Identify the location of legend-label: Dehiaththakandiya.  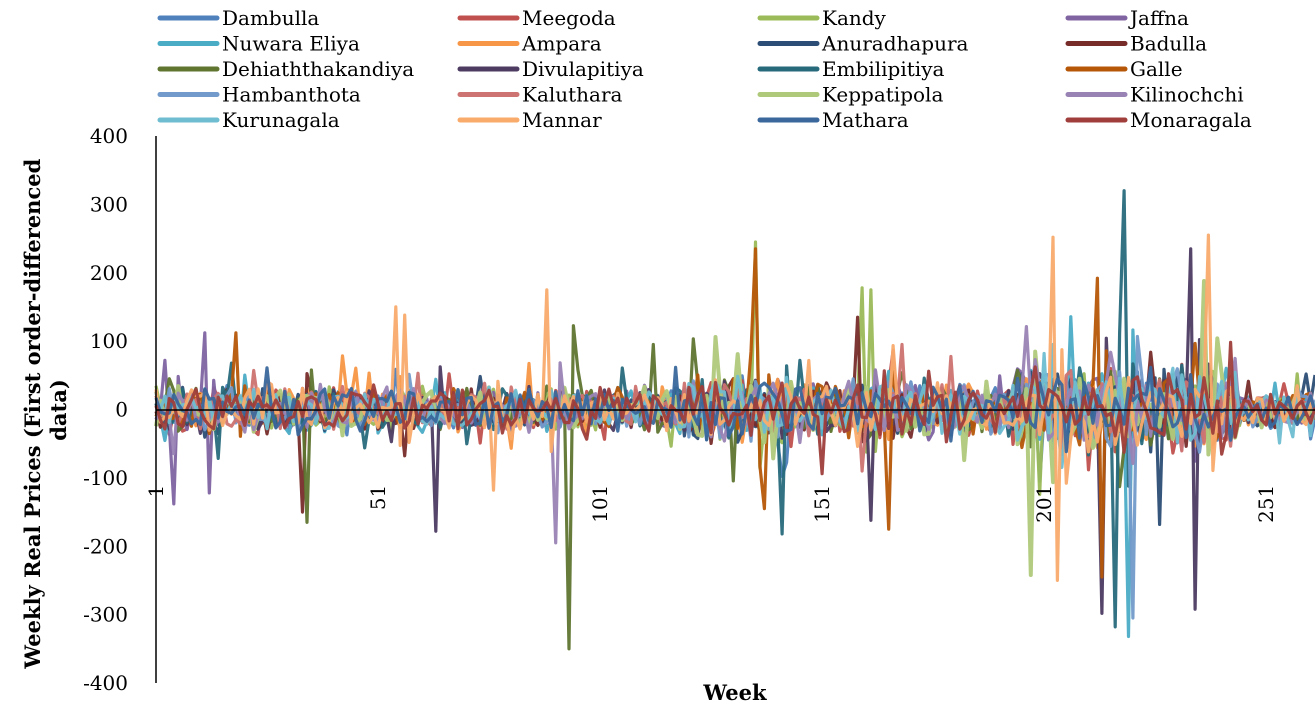
(318, 69).